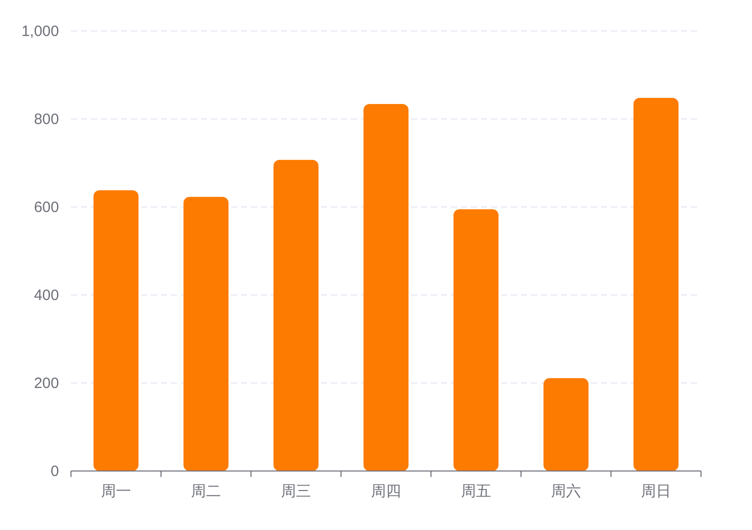 This screenshot has width=752, height=530. Describe the element at coordinates (206, 491) in the screenshot. I see `x-tick-label: 周二` at that location.